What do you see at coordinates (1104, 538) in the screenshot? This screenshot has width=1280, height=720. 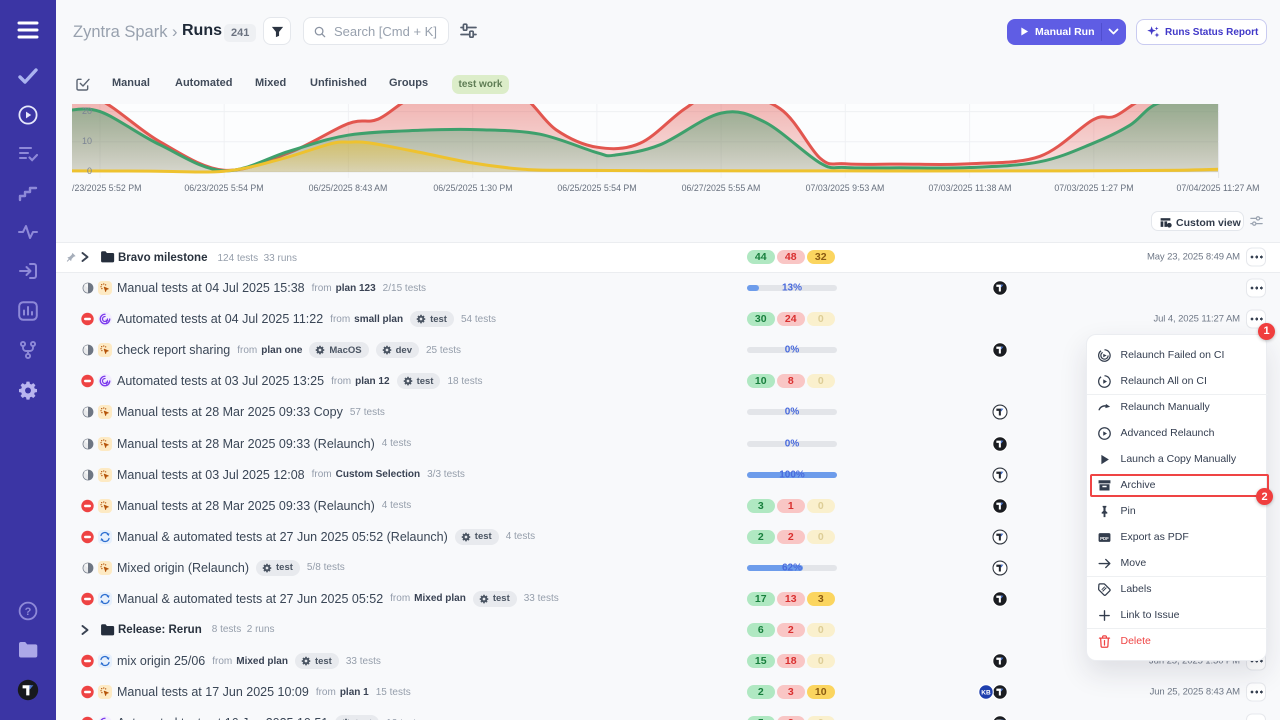 I see `svg-text: PDF` at bounding box center [1104, 538].